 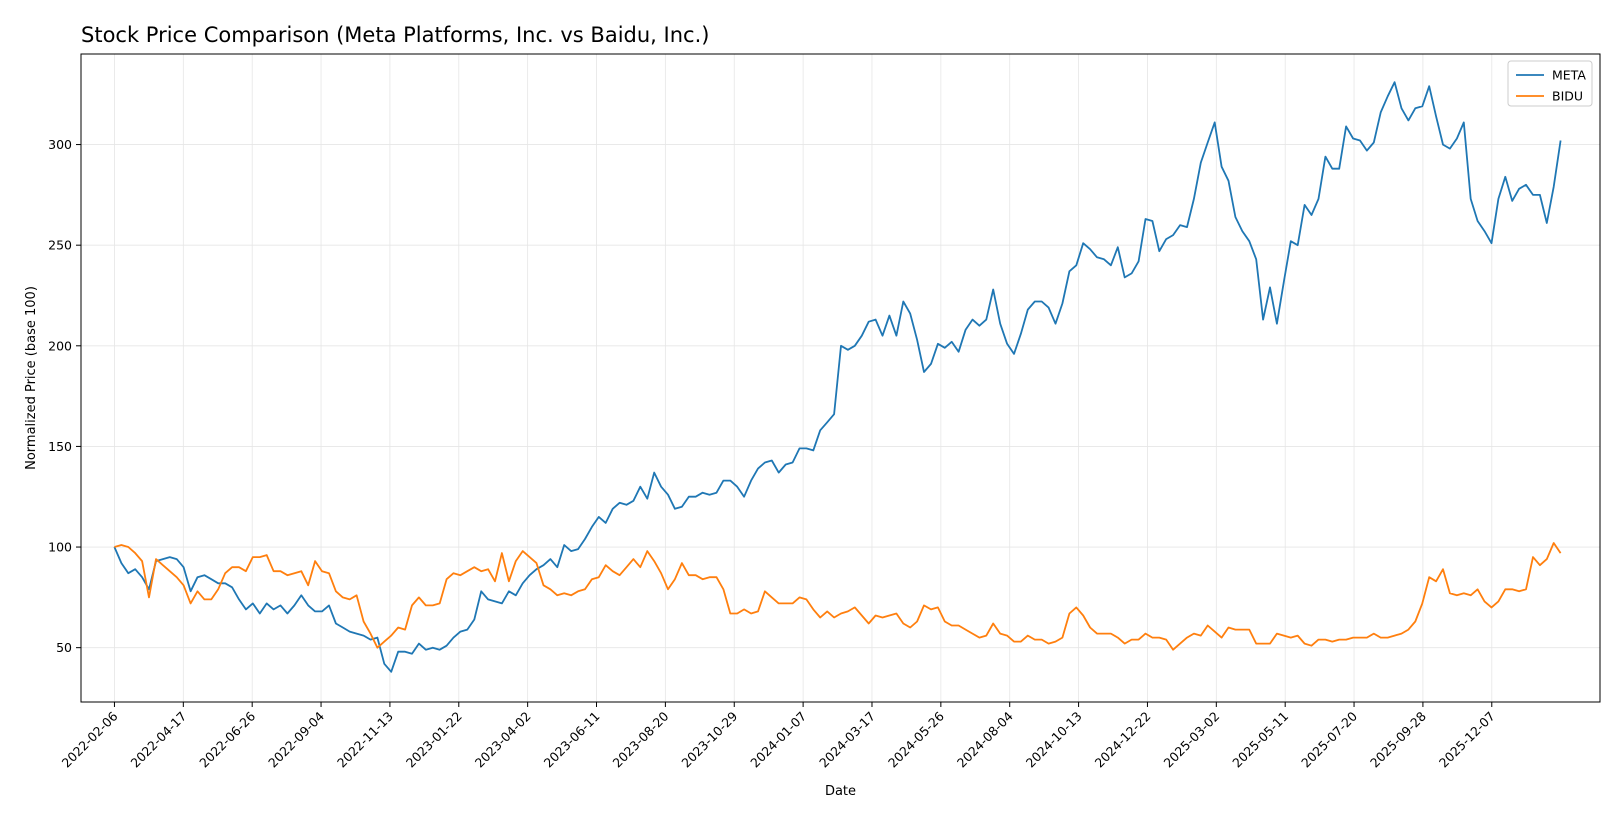 What do you see at coordinates (916, 739) in the screenshot?
I see `x-tick-label: 2024-05-26` at bounding box center [916, 739].